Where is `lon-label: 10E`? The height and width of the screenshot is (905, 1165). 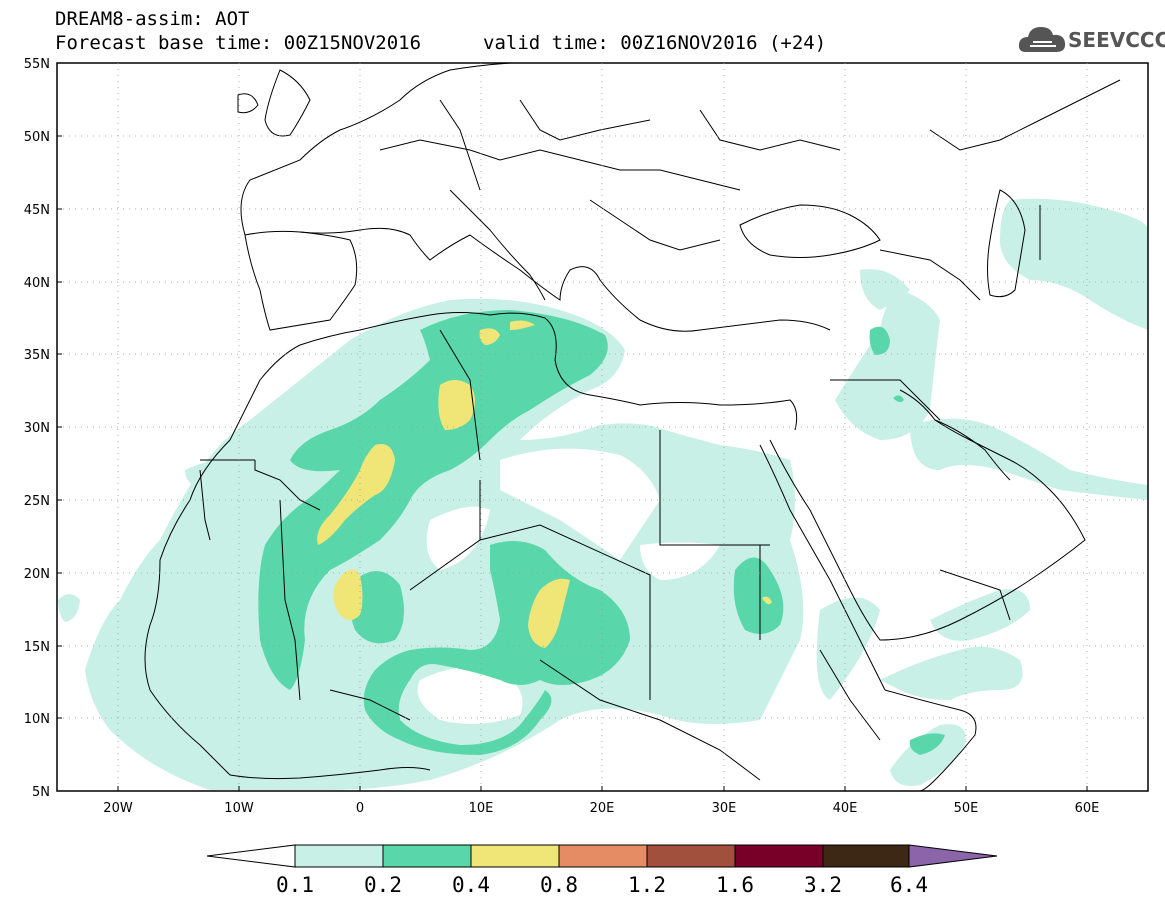
lon-label: 10E is located at coordinates (481, 808).